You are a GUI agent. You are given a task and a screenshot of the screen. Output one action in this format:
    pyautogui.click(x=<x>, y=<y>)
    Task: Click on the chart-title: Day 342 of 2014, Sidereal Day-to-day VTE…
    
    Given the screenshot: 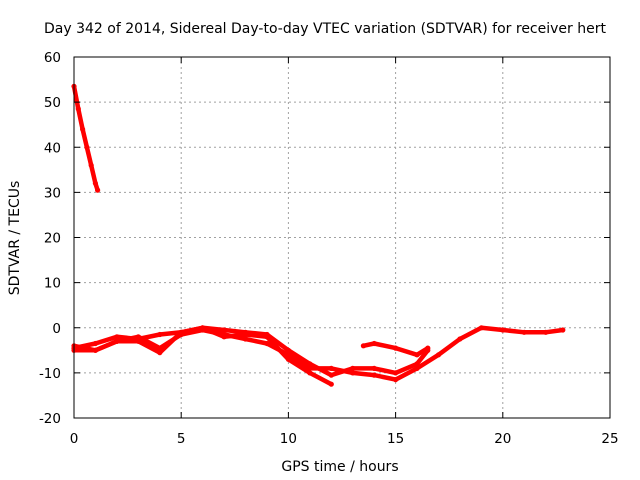 What is the action you would take?
    pyautogui.click(x=325, y=29)
    